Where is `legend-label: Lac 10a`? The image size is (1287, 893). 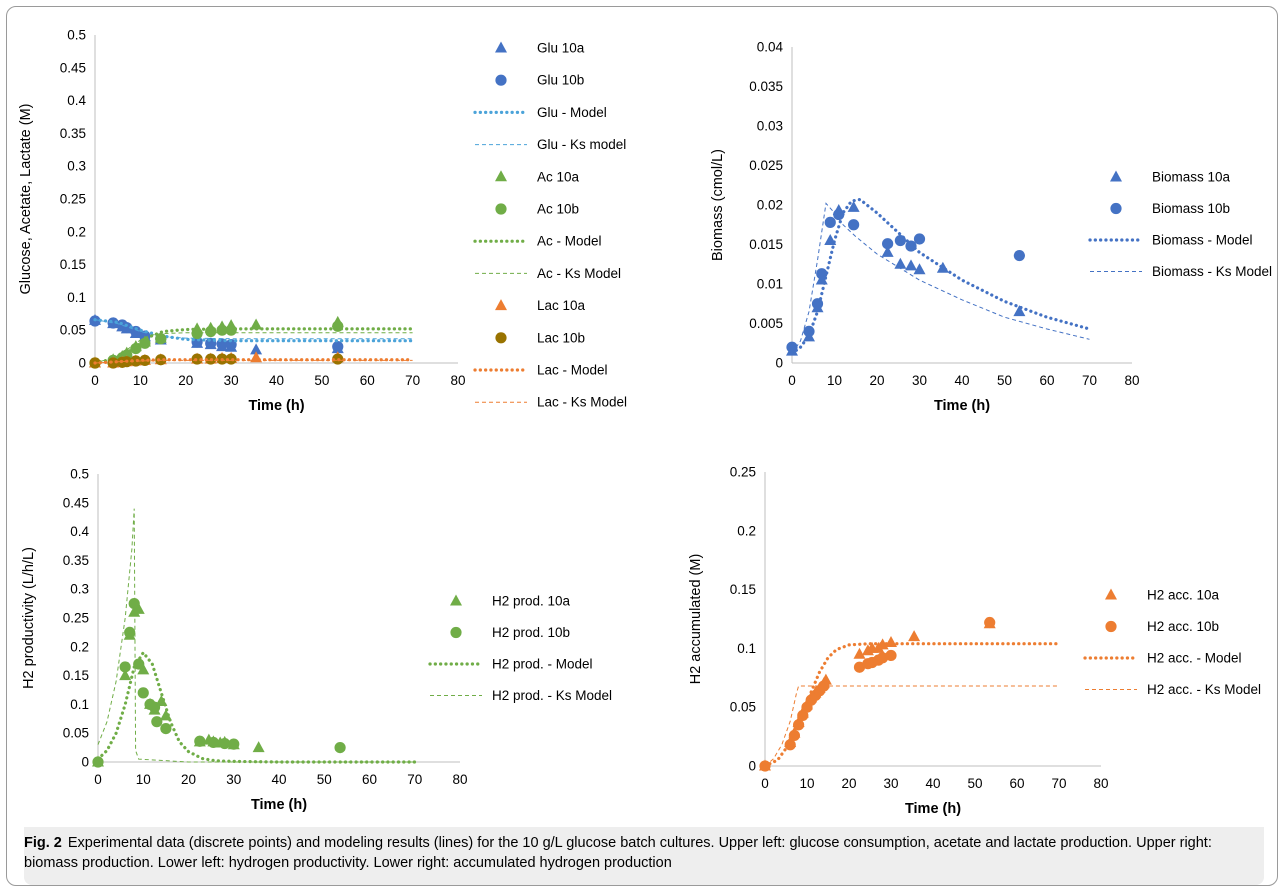
legend-label: Lac 10a is located at coordinates (561, 305).